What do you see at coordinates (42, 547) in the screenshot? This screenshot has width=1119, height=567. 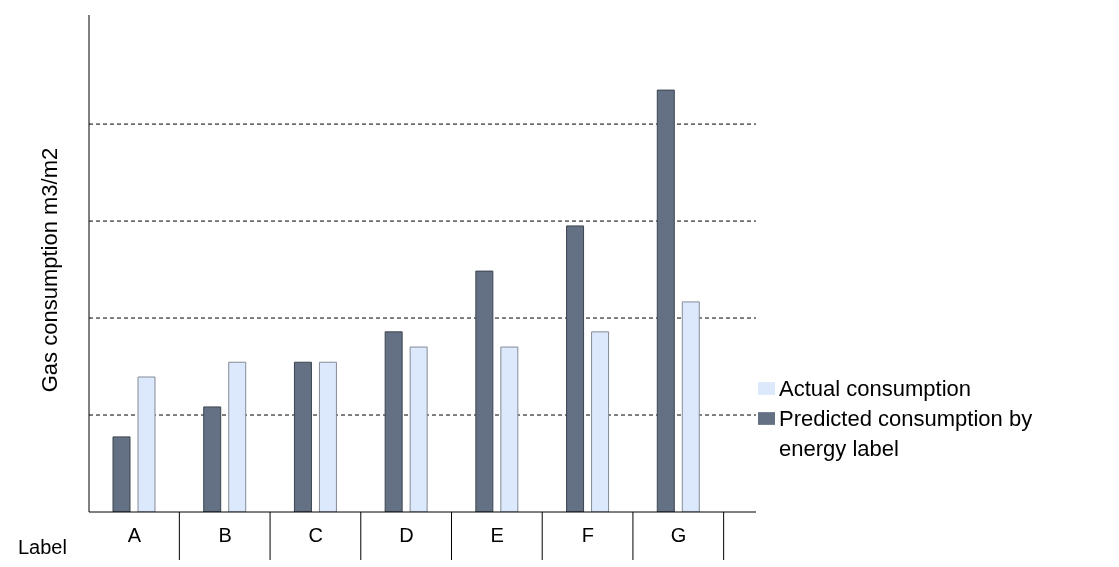 I see `x-axis-title: Label` at bounding box center [42, 547].